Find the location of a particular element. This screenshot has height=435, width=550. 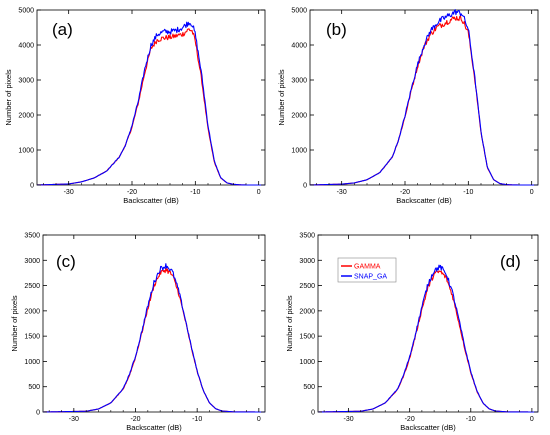

legend: GAMMA SNAP_GA is located at coordinates (367, 270).